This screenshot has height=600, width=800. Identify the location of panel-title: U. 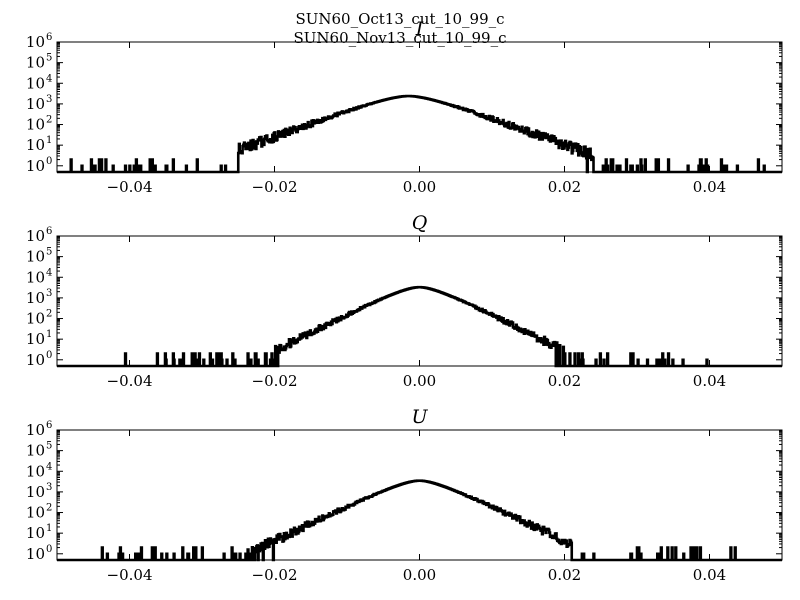
(419, 417).